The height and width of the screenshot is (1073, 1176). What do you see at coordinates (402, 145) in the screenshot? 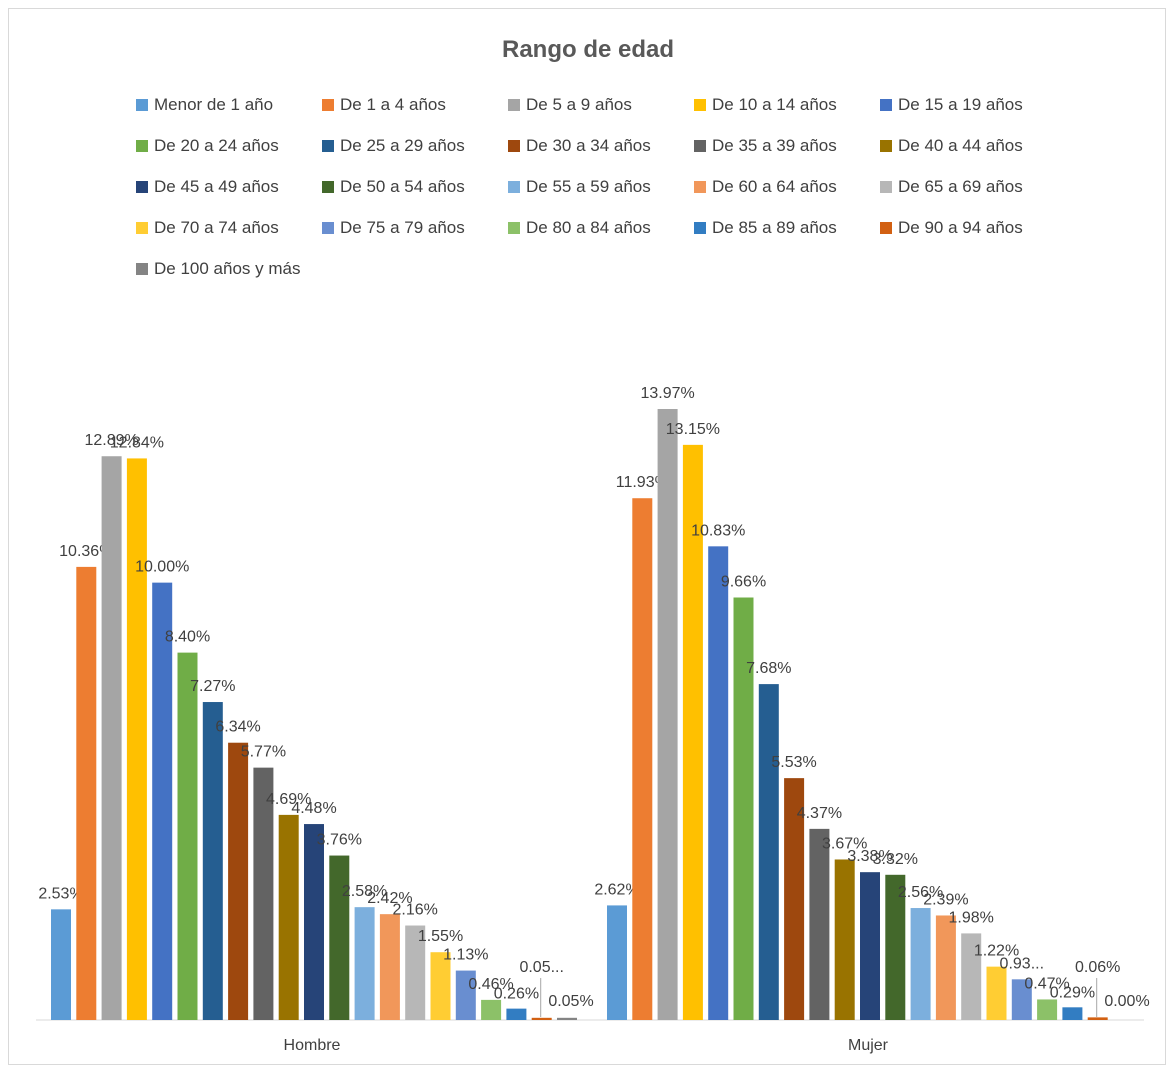
I see `legend-label: De 25 a 29 años` at bounding box center [402, 145].